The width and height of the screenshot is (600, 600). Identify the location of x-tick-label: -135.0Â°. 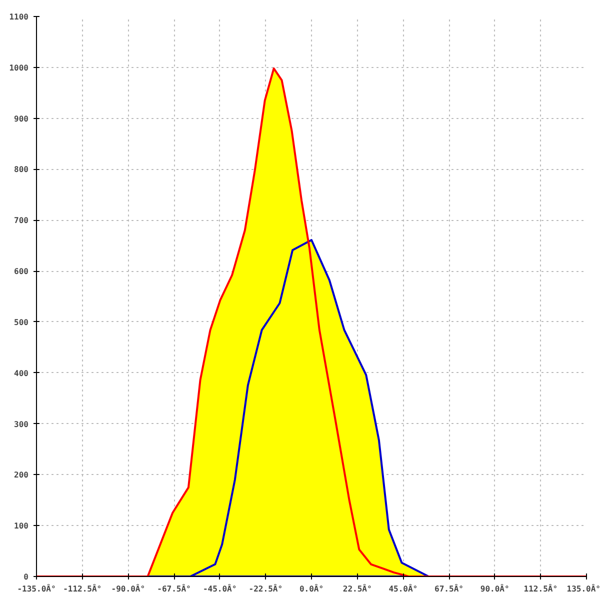
(36, 589).